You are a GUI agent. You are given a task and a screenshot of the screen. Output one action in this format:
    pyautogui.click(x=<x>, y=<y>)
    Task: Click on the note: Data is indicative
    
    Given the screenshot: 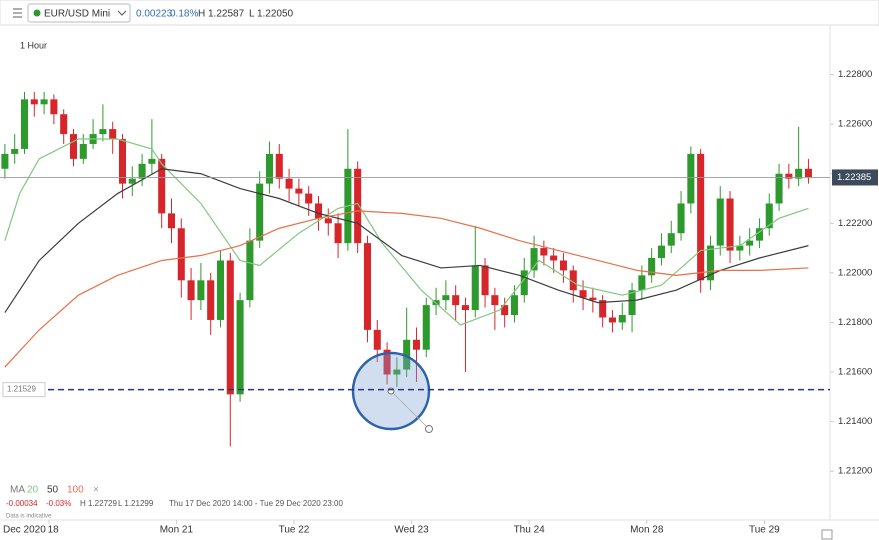 What is the action you would take?
    pyautogui.click(x=29, y=517)
    